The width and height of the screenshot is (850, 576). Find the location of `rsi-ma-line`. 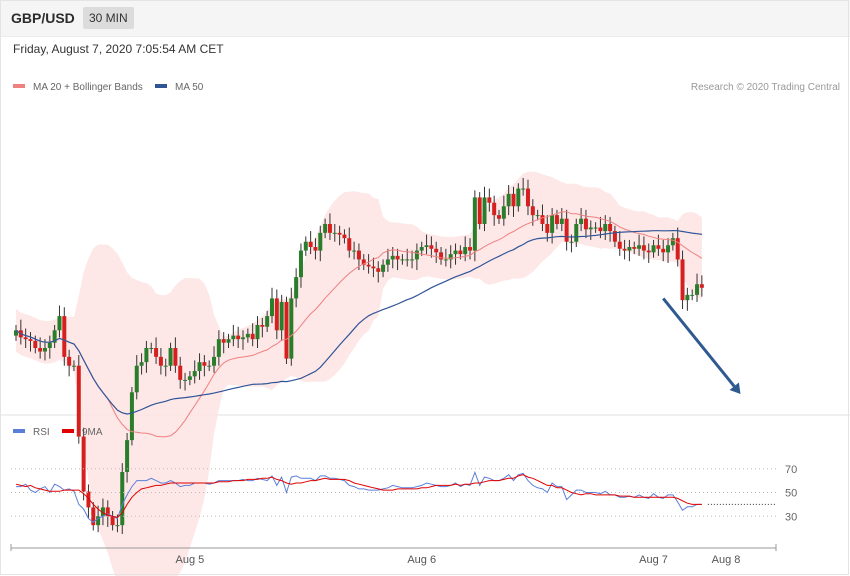

rsi-ma-line is located at coordinates (358, 496).